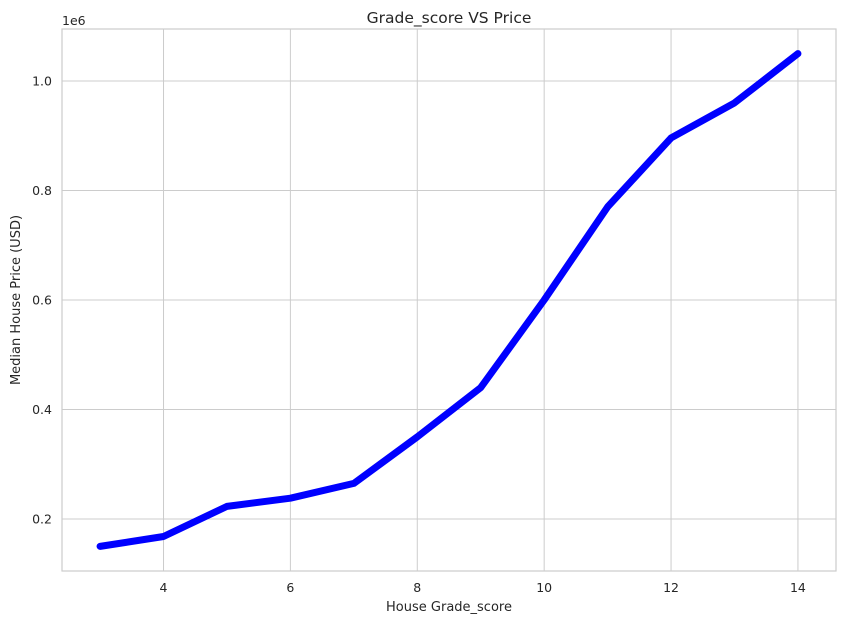 The height and width of the screenshot is (628, 846). Describe the element at coordinates (417, 587) in the screenshot. I see `x-tick-label: 8` at that location.